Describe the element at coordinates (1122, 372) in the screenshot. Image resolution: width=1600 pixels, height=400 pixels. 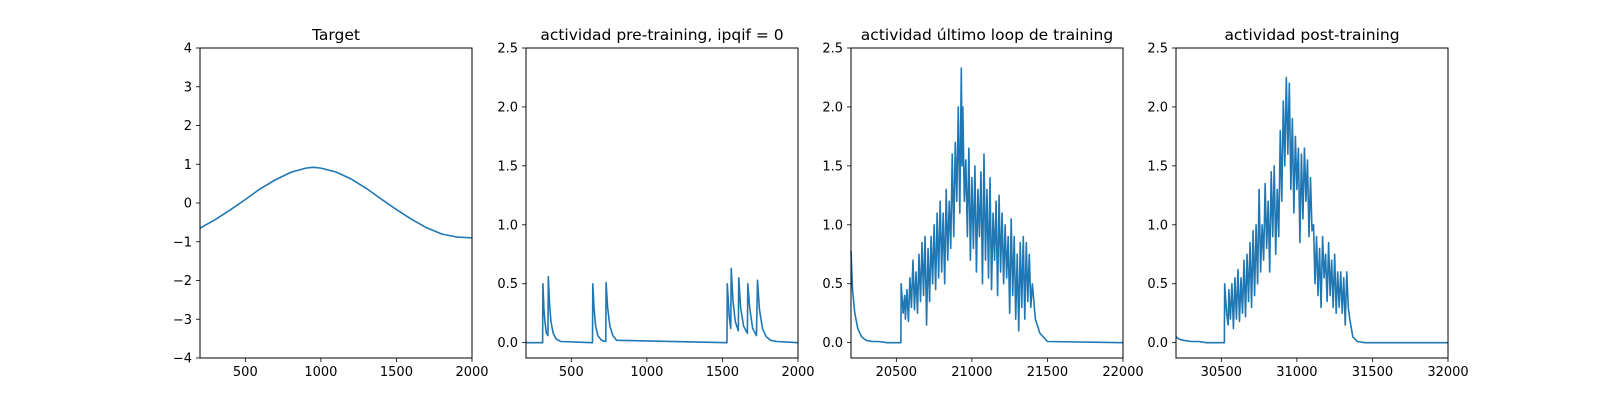
I see `x-tick-label: 22000` at that location.